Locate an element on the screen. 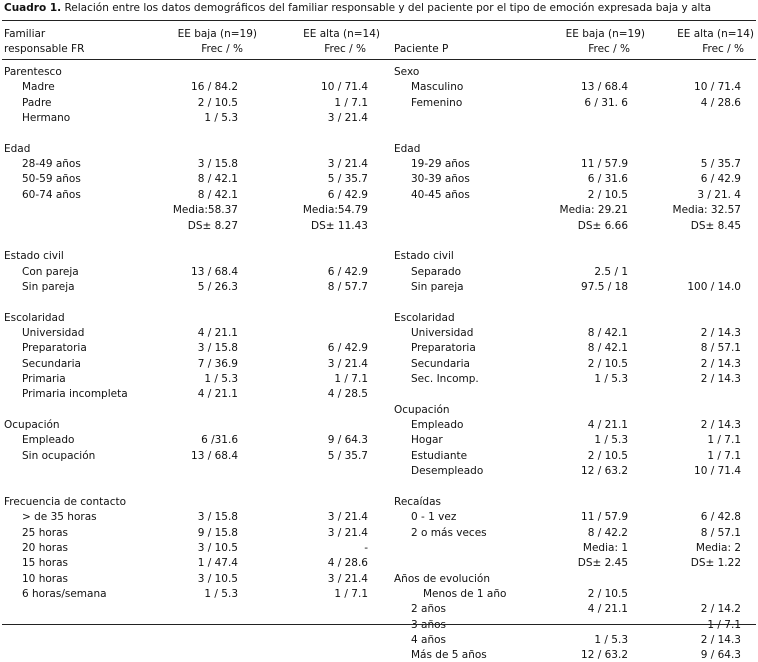  right-section-heading: Sexo is located at coordinates (407, 72).